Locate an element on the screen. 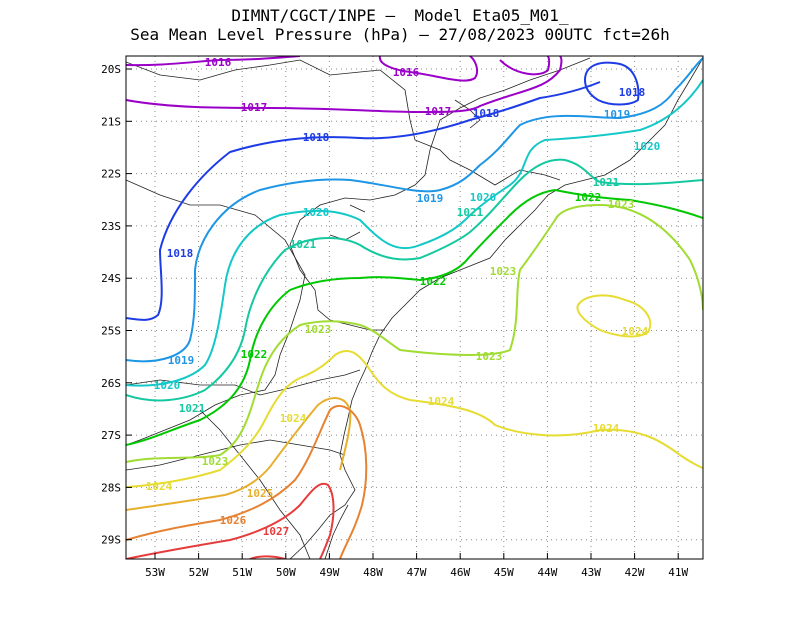  lon-label-42W: 42W is located at coordinates (635, 572).